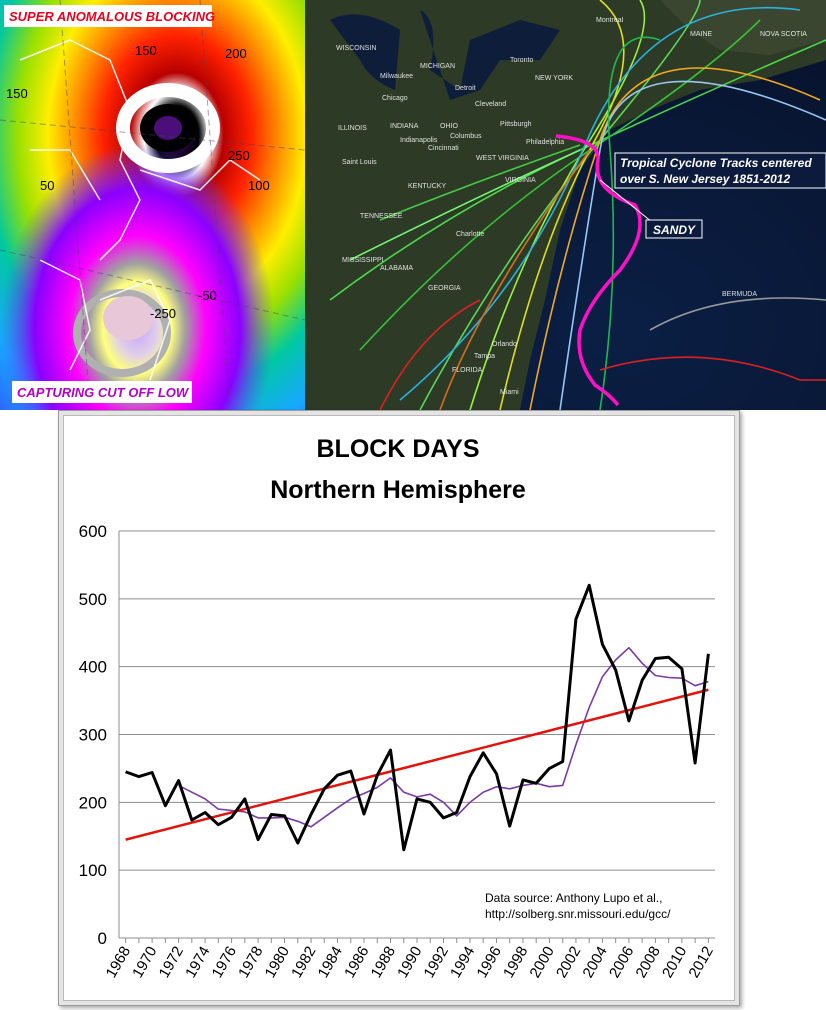 The width and height of the screenshot is (826, 1010). Describe the element at coordinates (484, 356) in the screenshot. I see `svg-text: Tampa` at that location.